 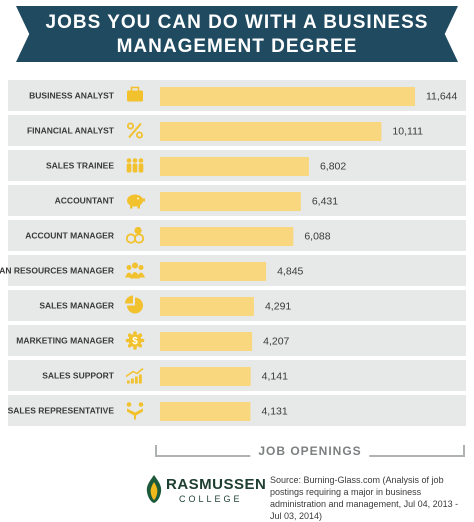 What do you see at coordinates (135, 235) in the screenshot?
I see `coins-icon` at bounding box center [135, 235].